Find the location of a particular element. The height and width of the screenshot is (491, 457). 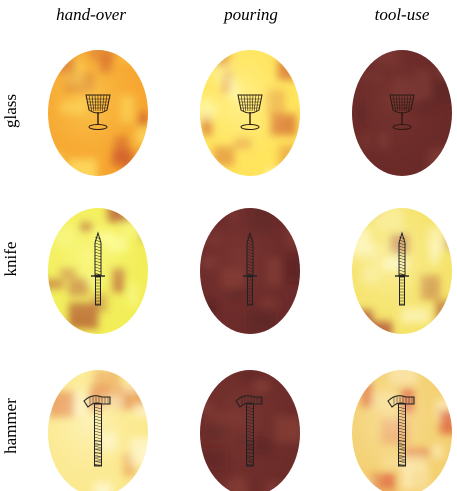

heatmap-cell-glass-pouring is located at coordinates (250, 113).